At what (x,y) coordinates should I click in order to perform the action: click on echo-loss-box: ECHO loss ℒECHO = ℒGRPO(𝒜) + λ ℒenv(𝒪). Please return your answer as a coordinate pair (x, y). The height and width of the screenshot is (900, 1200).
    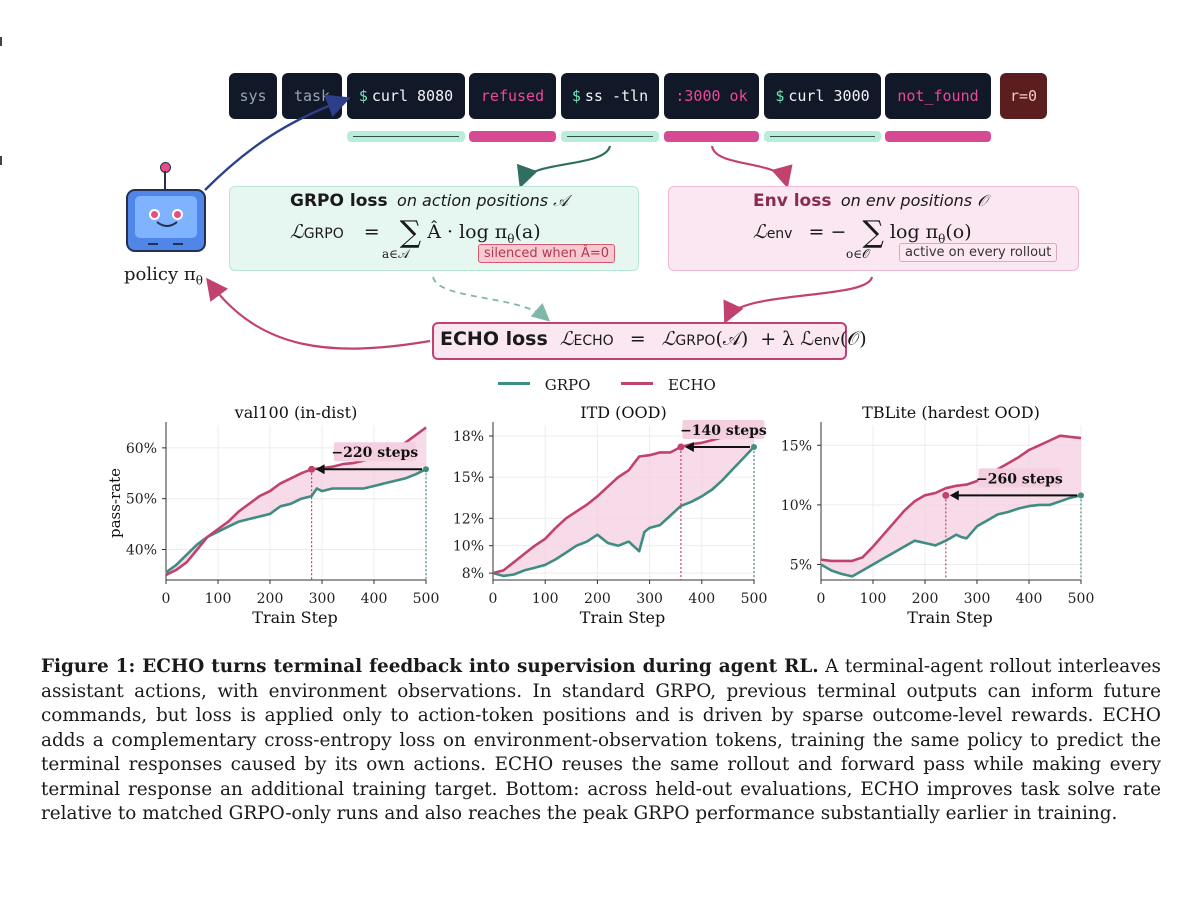
    Looking at the image, I should click on (649, 341).